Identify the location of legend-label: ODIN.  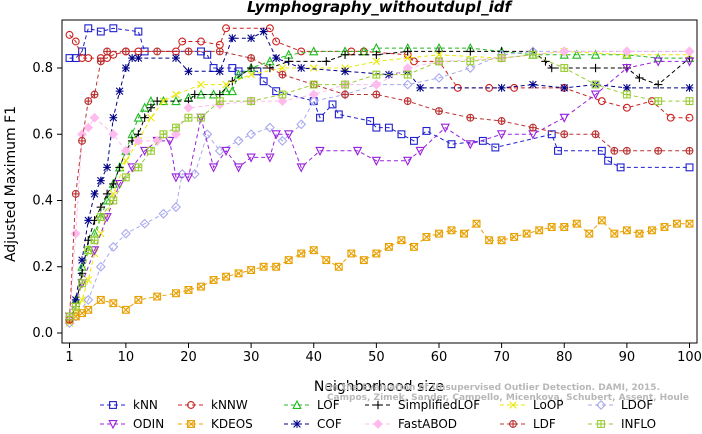
(148, 424).